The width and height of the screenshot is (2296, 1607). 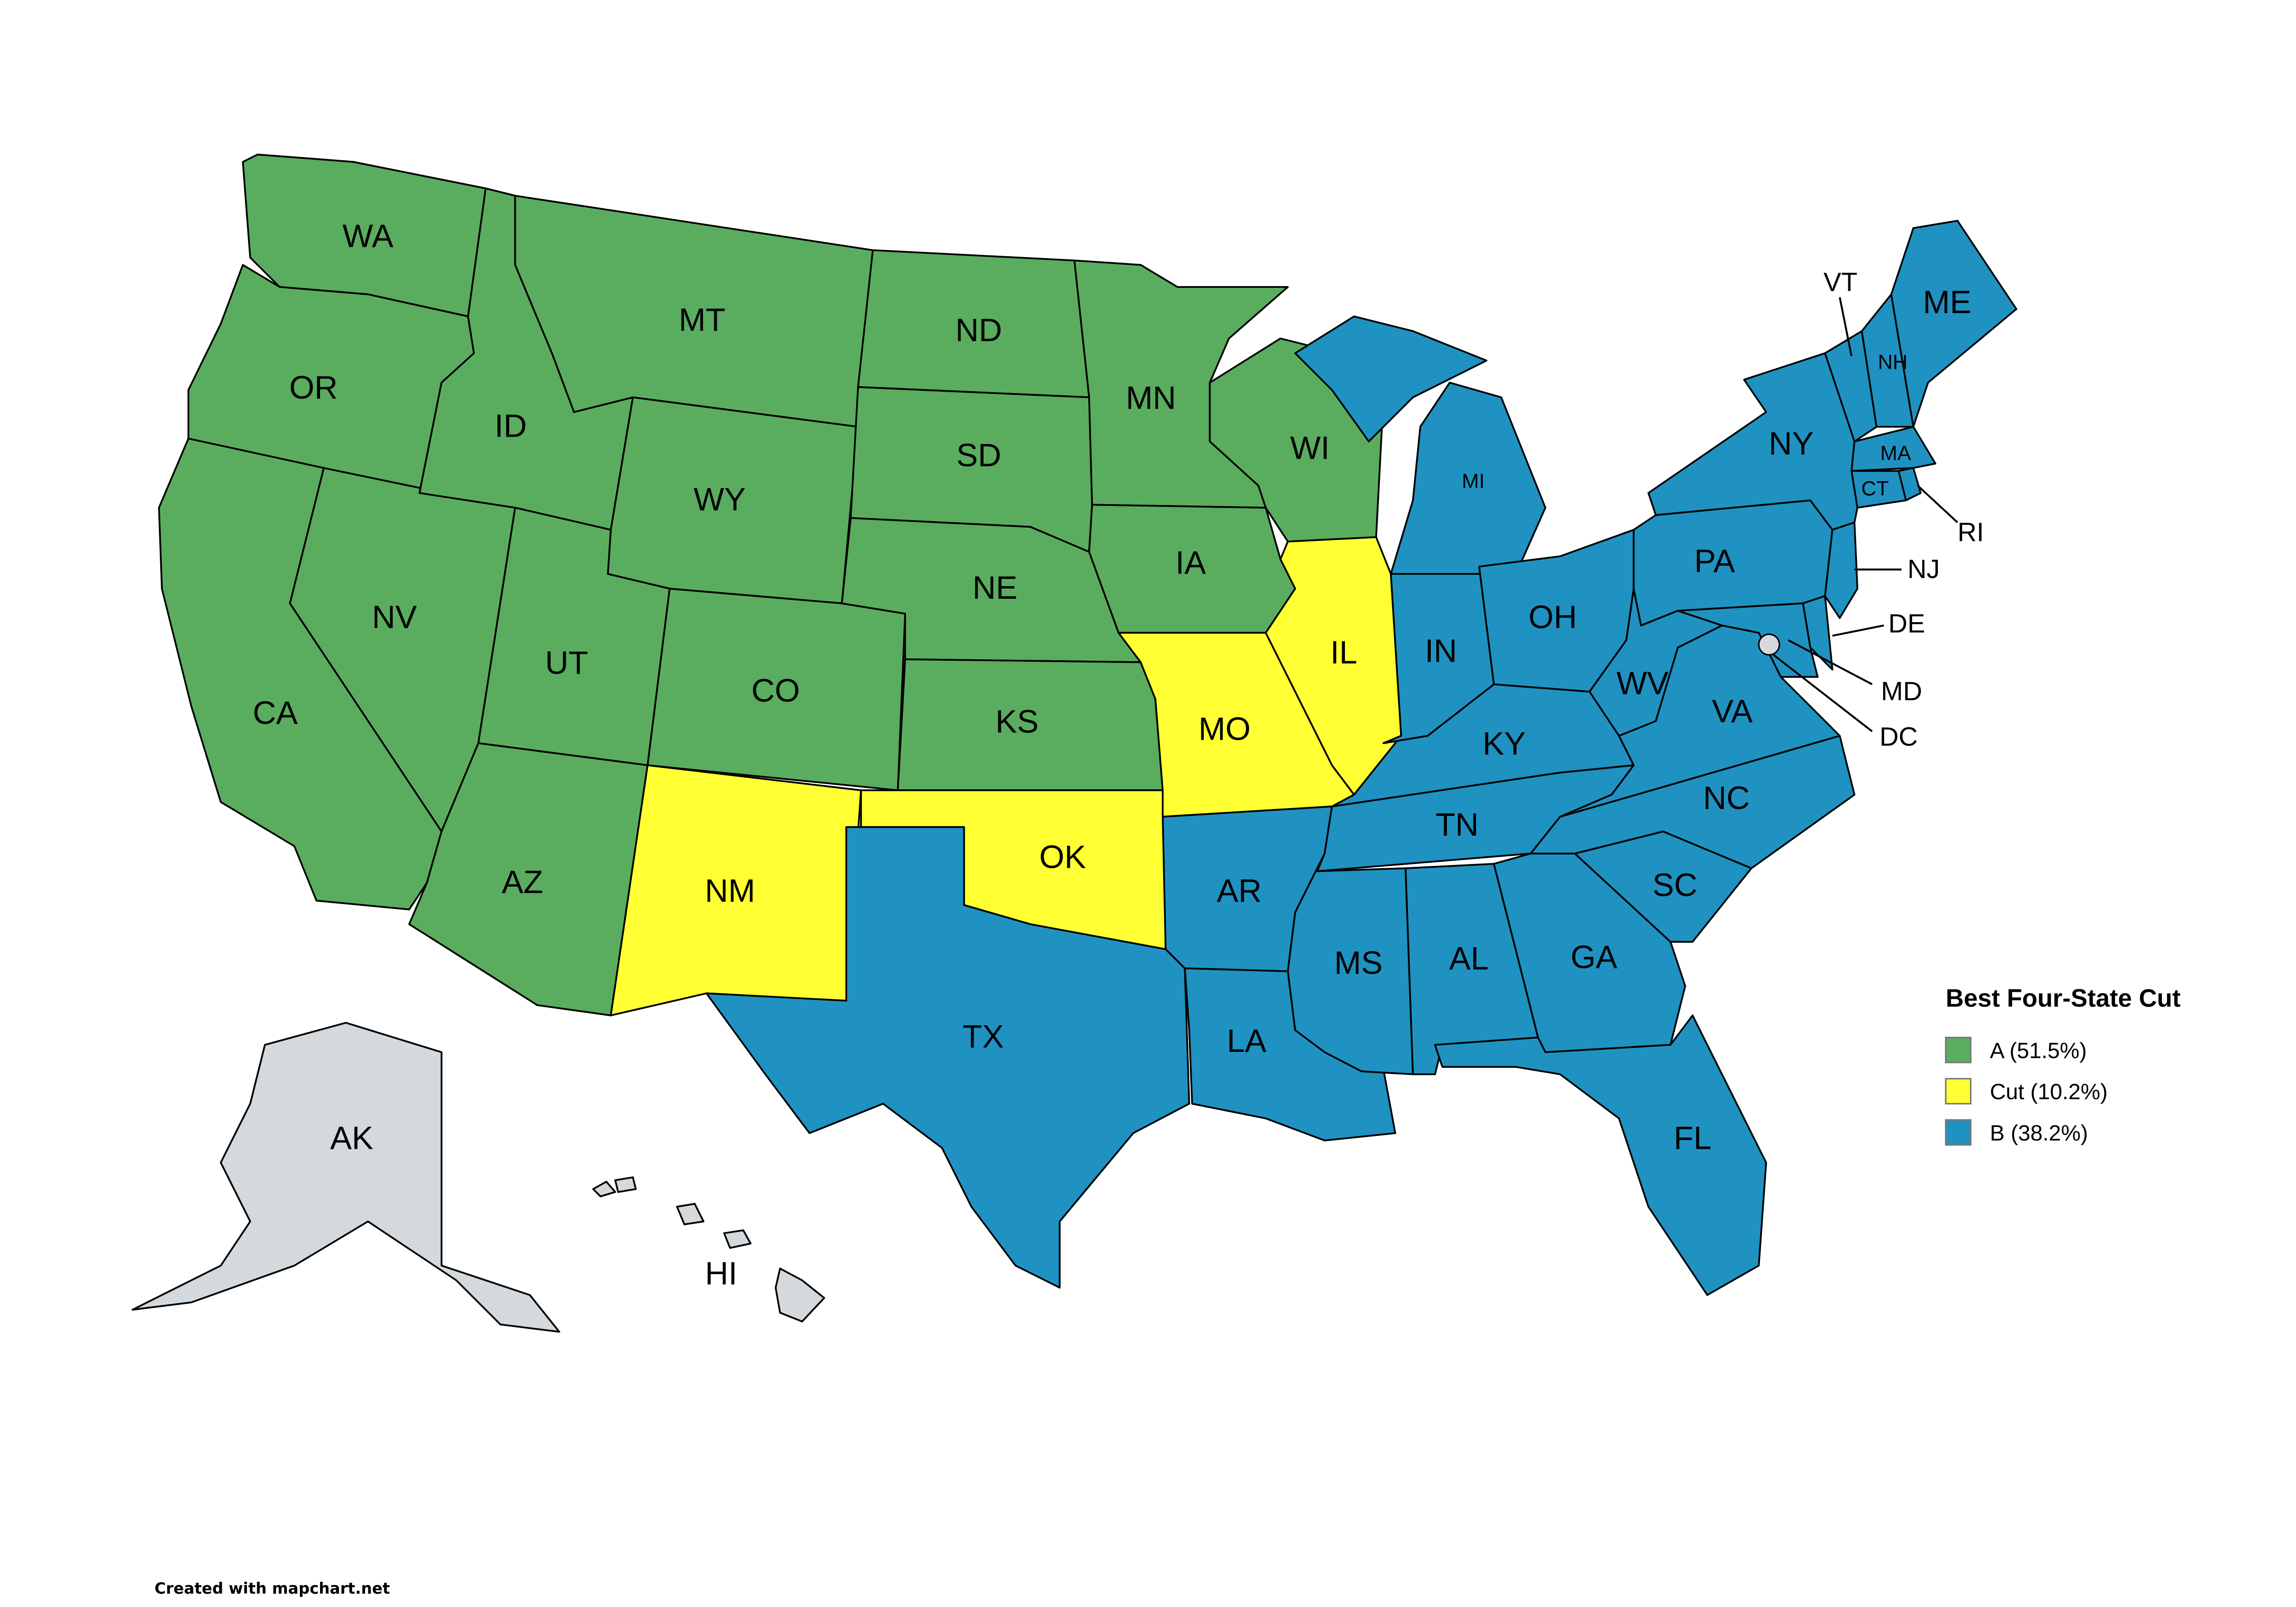 What do you see at coordinates (313, 387) in the screenshot?
I see `state-label-or: OR` at bounding box center [313, 387].